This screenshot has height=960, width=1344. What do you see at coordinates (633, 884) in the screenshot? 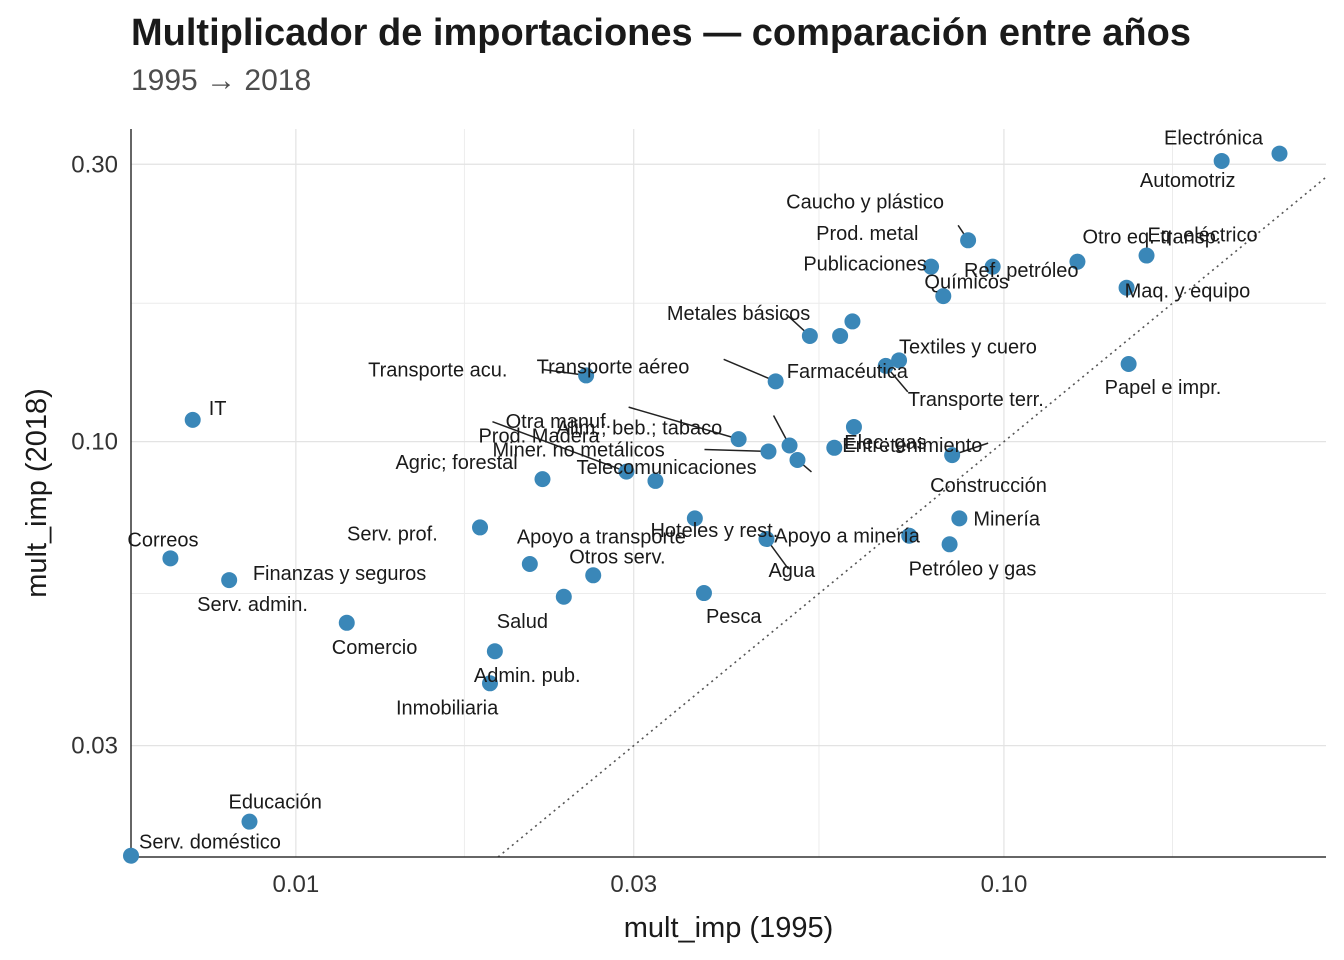
I see `x-tick-label: 0.03` at bounding box center [633, 884].